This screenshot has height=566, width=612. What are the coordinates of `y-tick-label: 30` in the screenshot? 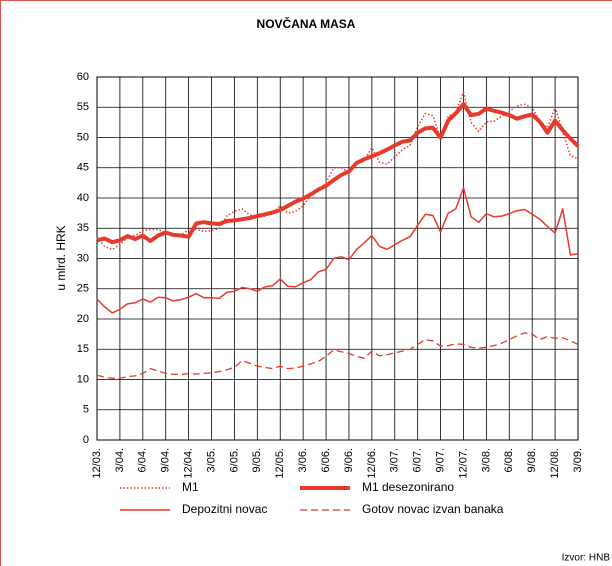 It's located at (83, 258).